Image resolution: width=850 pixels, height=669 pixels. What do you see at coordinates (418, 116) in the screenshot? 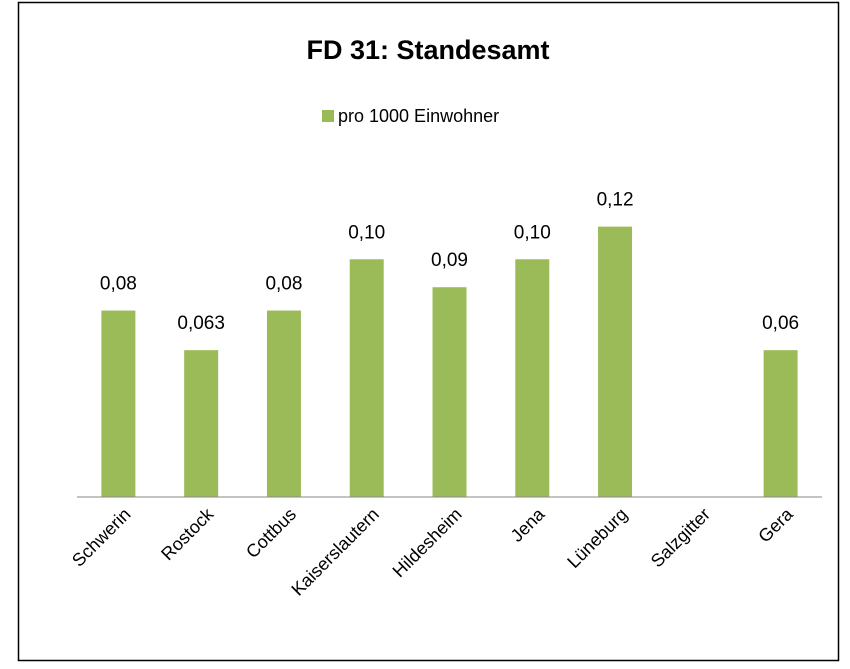
I see `legend-label: pro 1000 Einwohner` at bounding box center [418, 116].